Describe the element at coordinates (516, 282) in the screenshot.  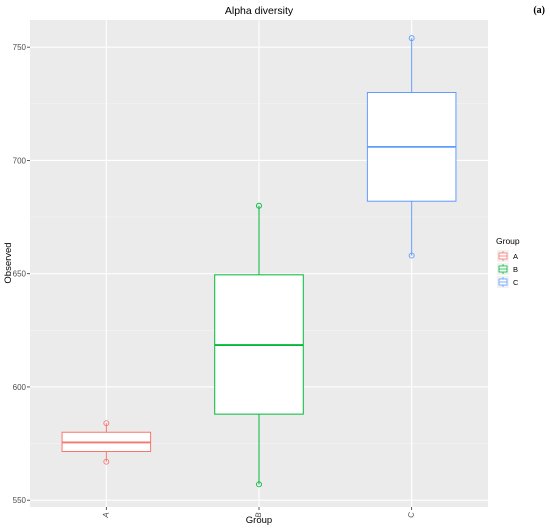
I see `legend-label: C` at that location.